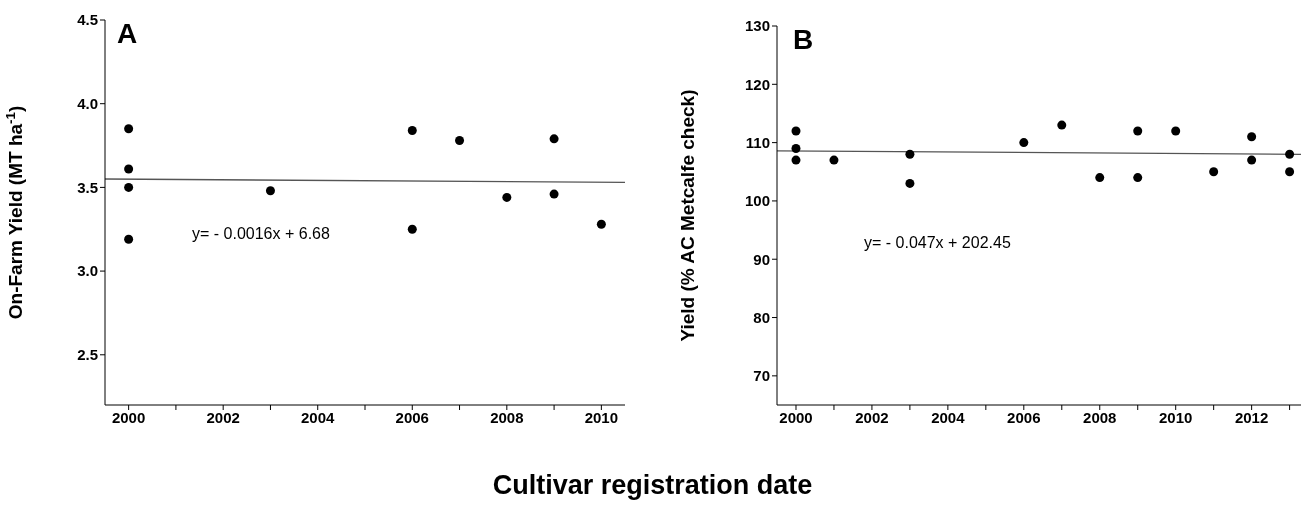 This screenshot has height=527, width=1305. I want to click on y-axis-title: Yield (% AC Metcalfe check), so click(687, 215).